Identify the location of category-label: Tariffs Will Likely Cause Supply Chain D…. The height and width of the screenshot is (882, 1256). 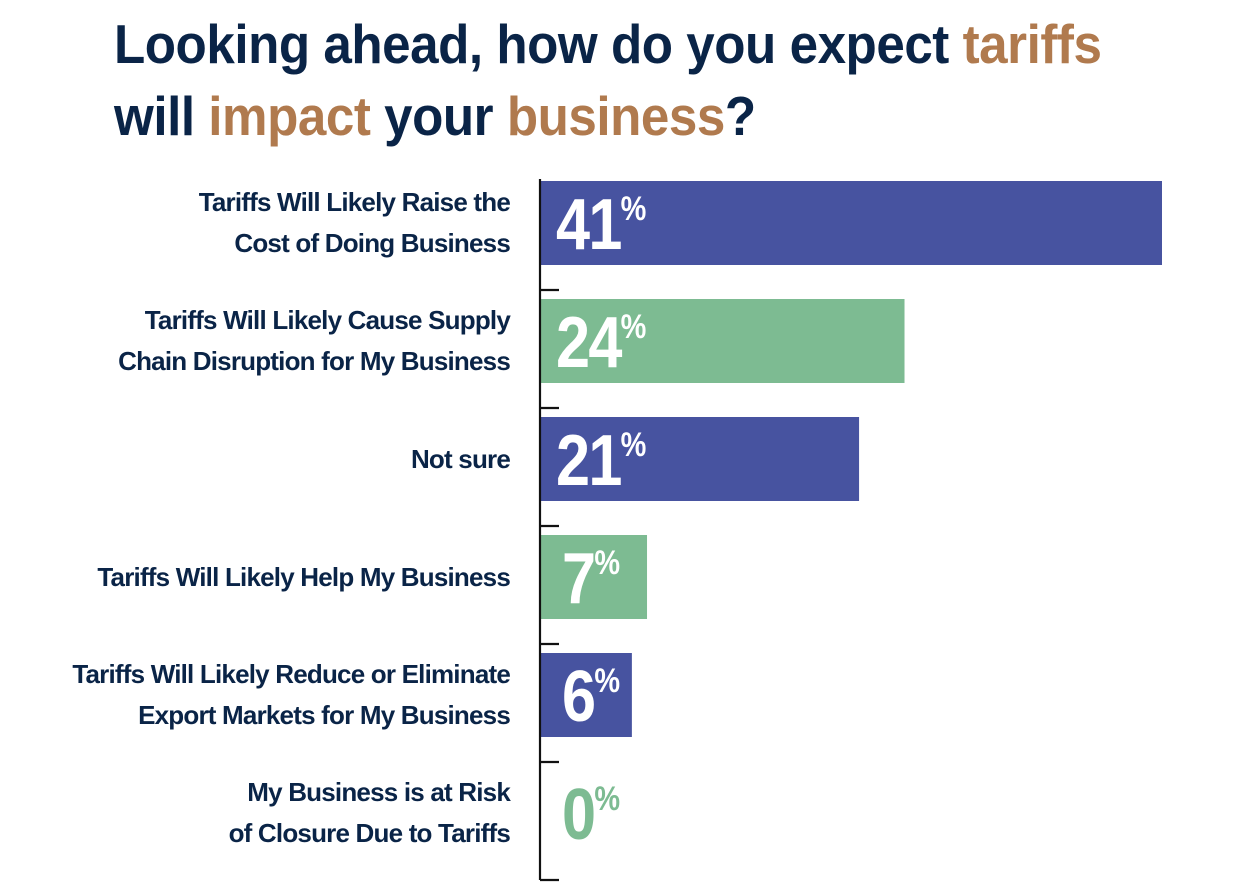
(314, 340).